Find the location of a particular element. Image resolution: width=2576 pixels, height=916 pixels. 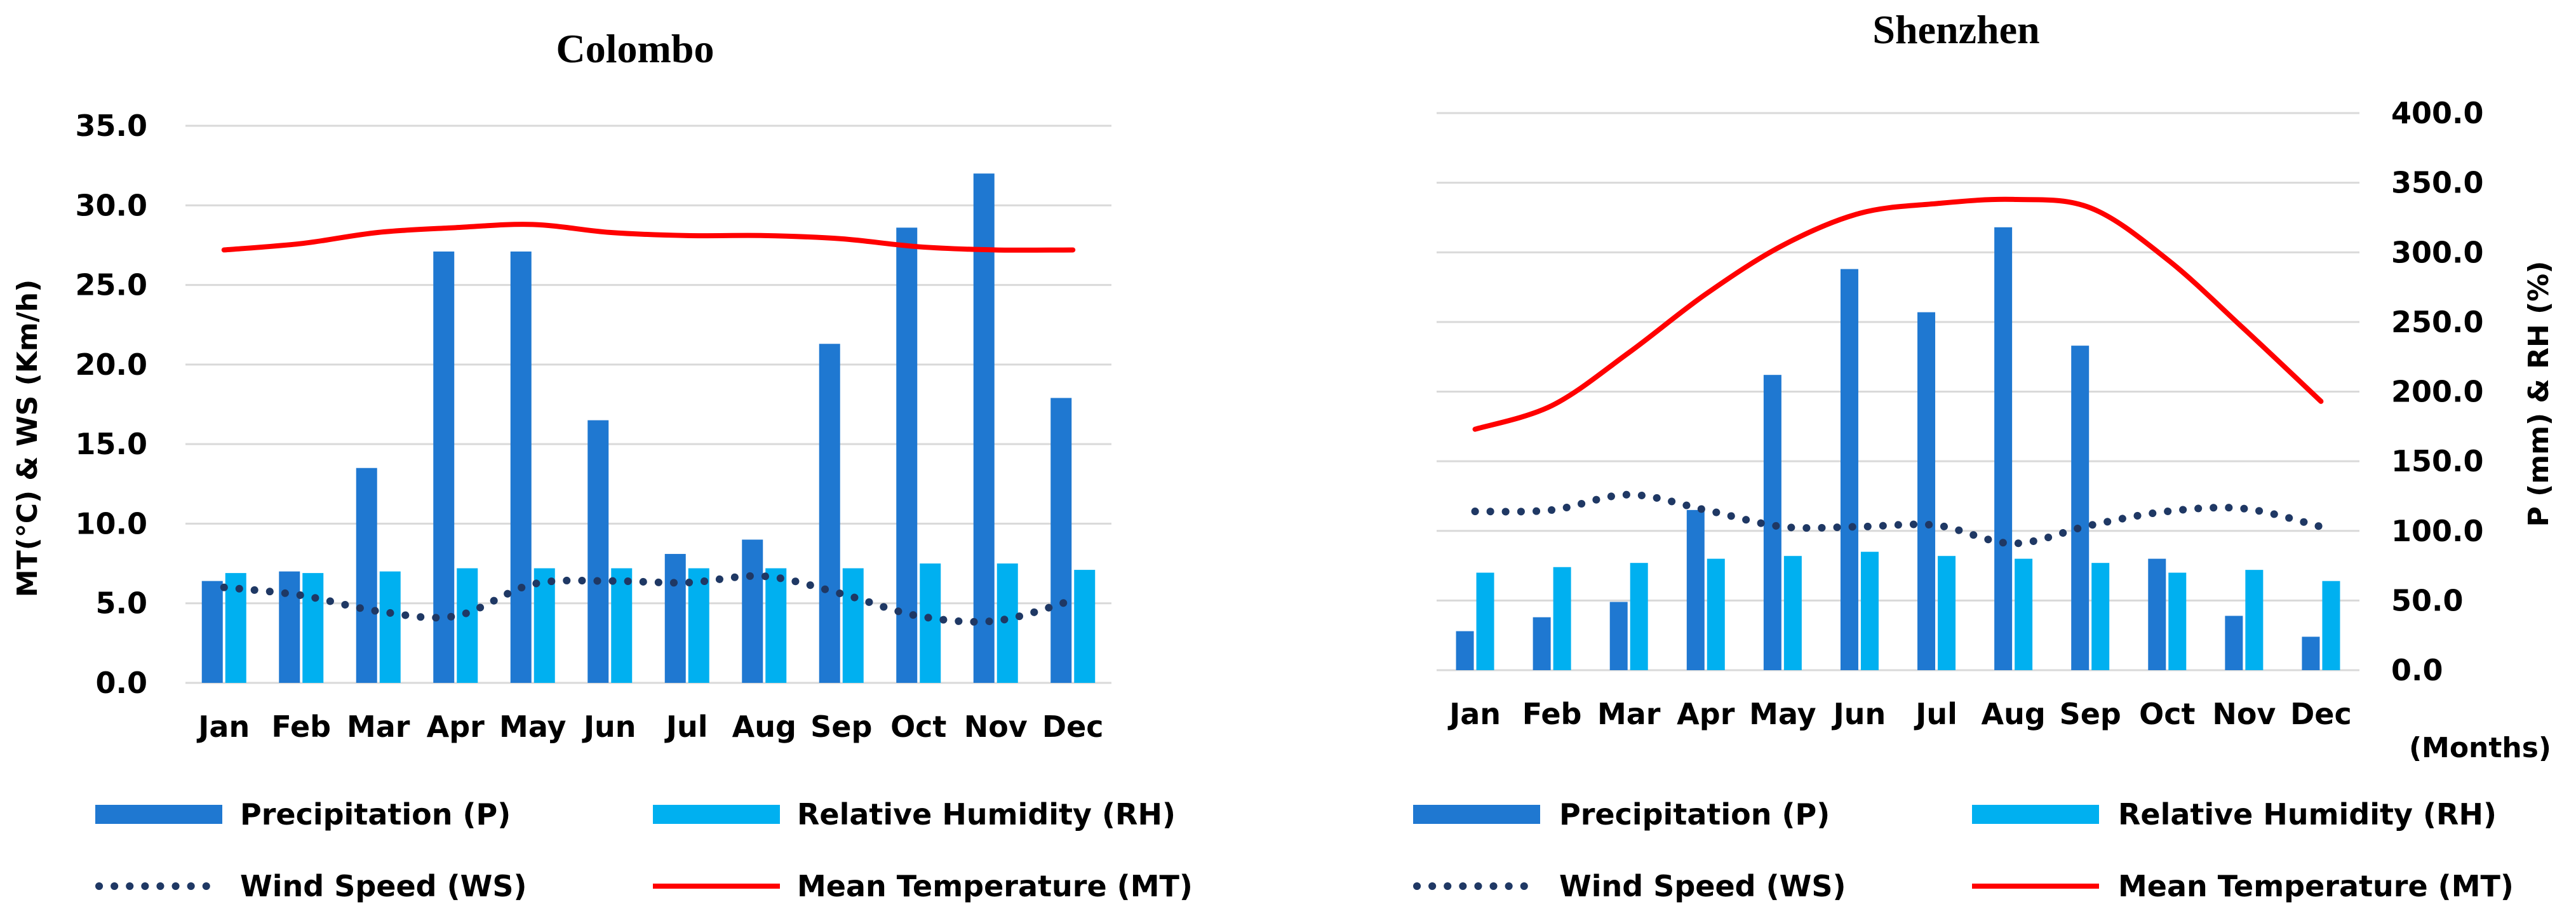

colombo-y-tick-label: 30.0 is located at coordinates (112, 205).